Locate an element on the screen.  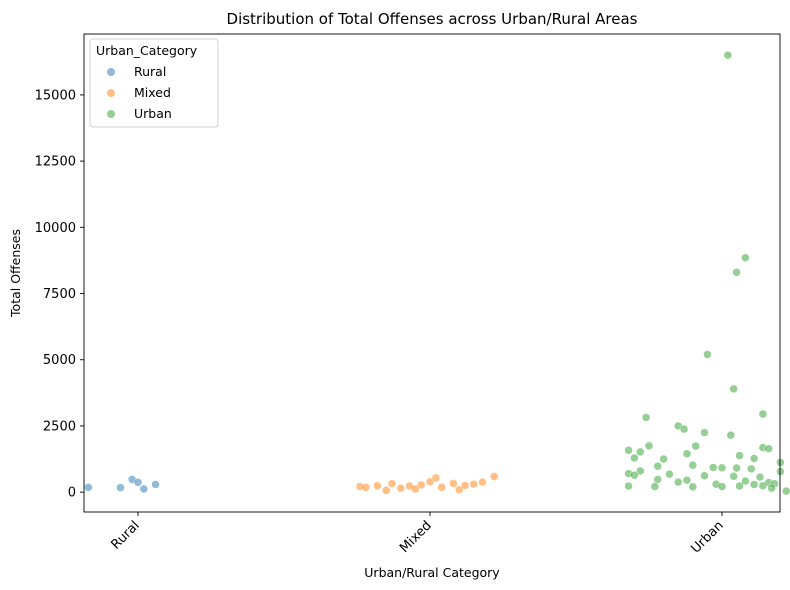
legend-marker-rural is located at coordinates (111, 72).